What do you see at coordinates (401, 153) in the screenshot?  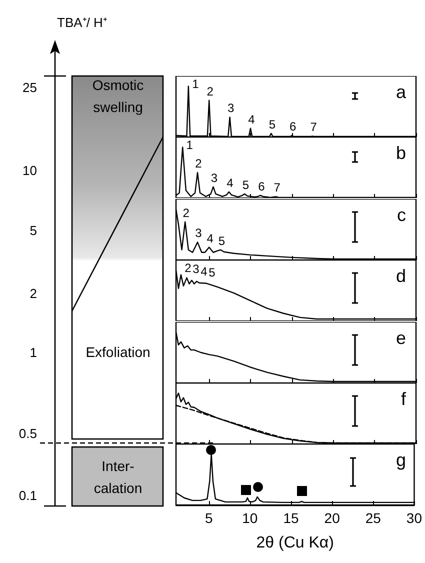 I see `chart-title: b` at bounding box center [401, 153].